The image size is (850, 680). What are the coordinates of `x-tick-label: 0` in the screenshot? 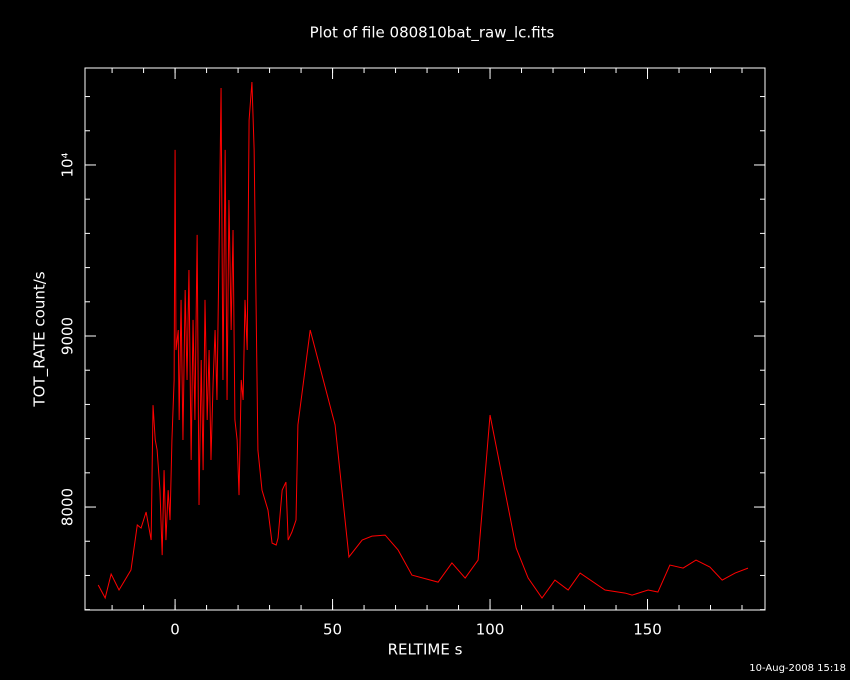 It's located at (175, 630).